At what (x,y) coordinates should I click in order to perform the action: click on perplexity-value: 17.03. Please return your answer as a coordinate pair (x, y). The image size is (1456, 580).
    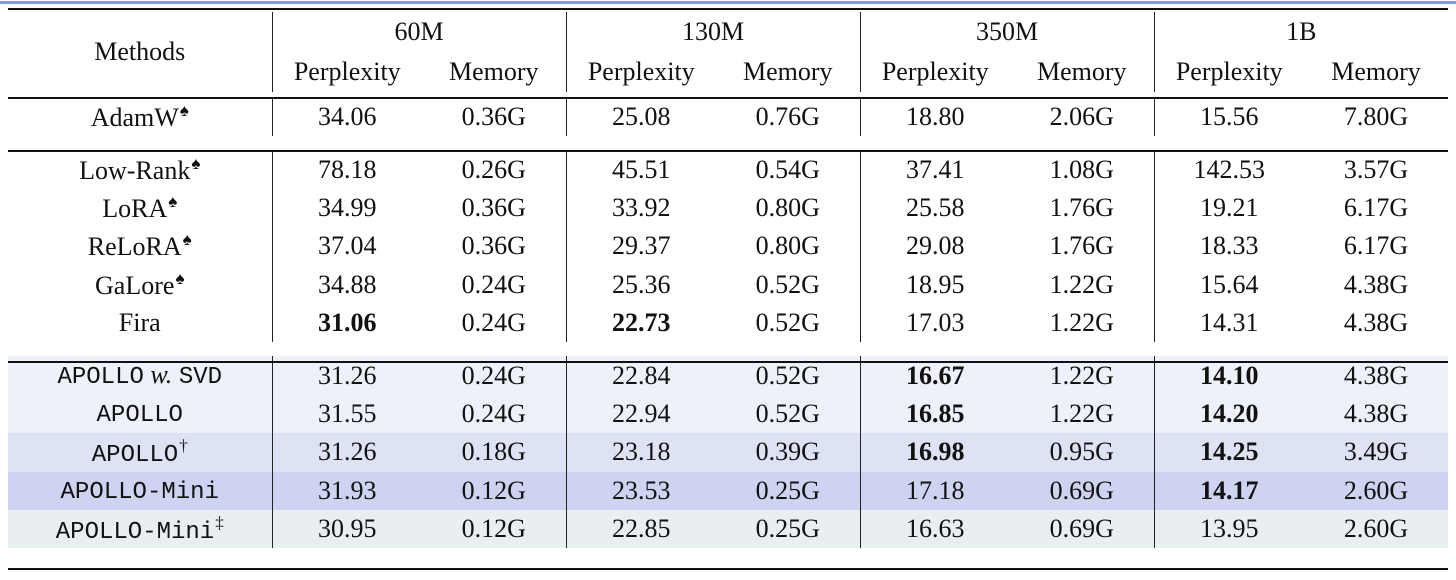
    Looking at the image, I should click on (935, 323).